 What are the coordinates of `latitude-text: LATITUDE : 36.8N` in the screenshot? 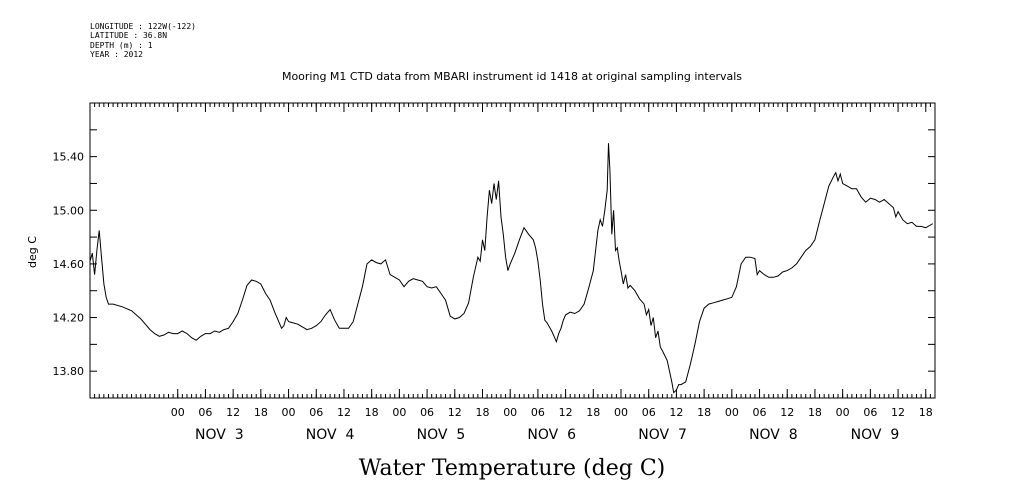 It's located at (129, 36).